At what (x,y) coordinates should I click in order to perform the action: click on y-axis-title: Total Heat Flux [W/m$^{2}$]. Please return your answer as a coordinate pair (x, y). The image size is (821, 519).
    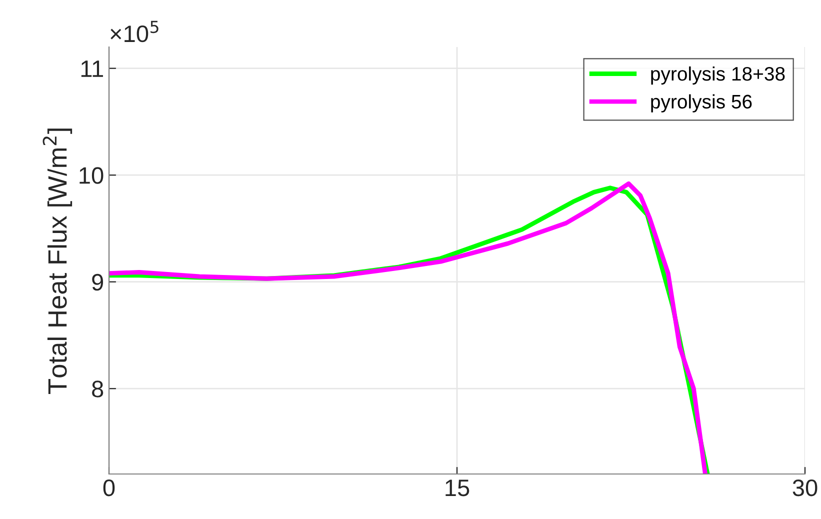
    Looking at the image, I should click on (57, 261).